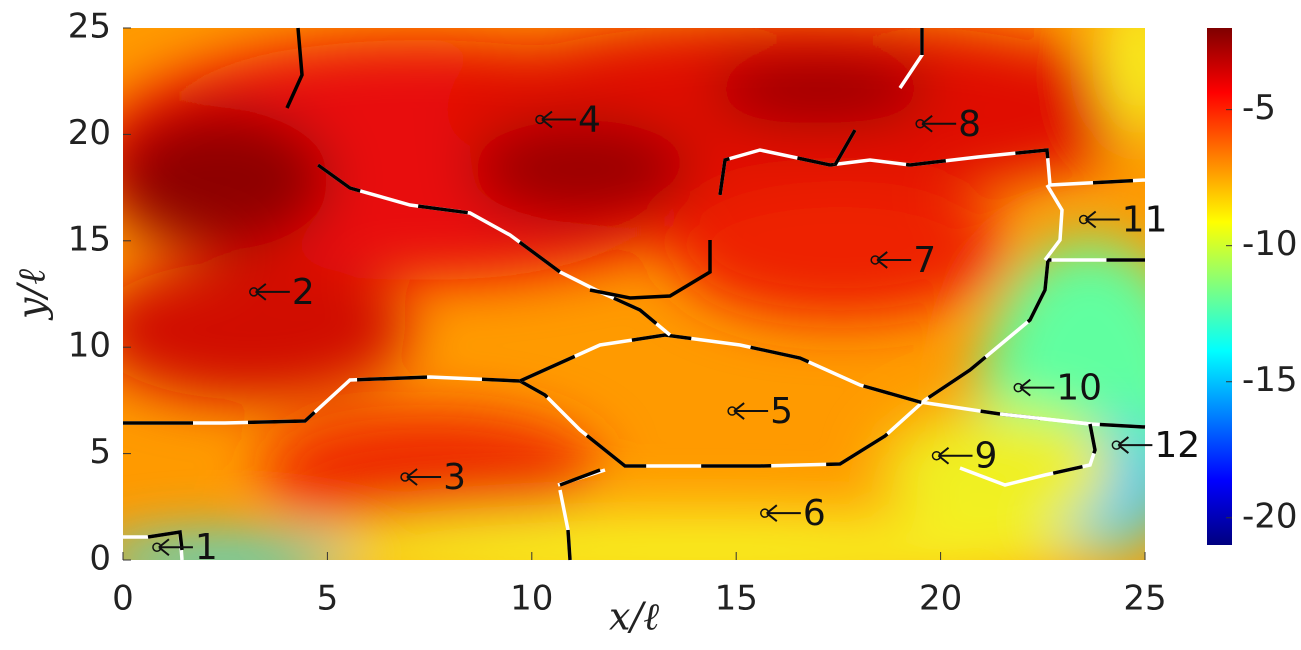 Image resolution: width=1301 pixels, height=650 pixels. What do you see at coordinates (814, 513) in the screenshot?
I see `annotation-label: 6` at bounding box center [814, 513].